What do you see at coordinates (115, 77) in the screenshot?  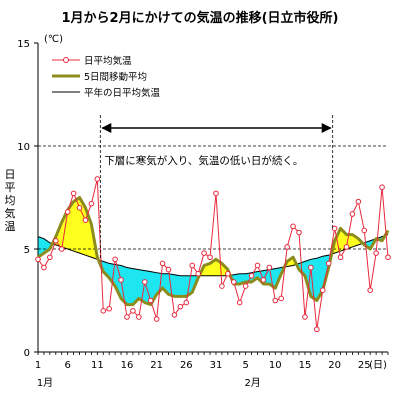 I see `legend-ma-label: 5日間移動平均` at bounding box center [115, 77].